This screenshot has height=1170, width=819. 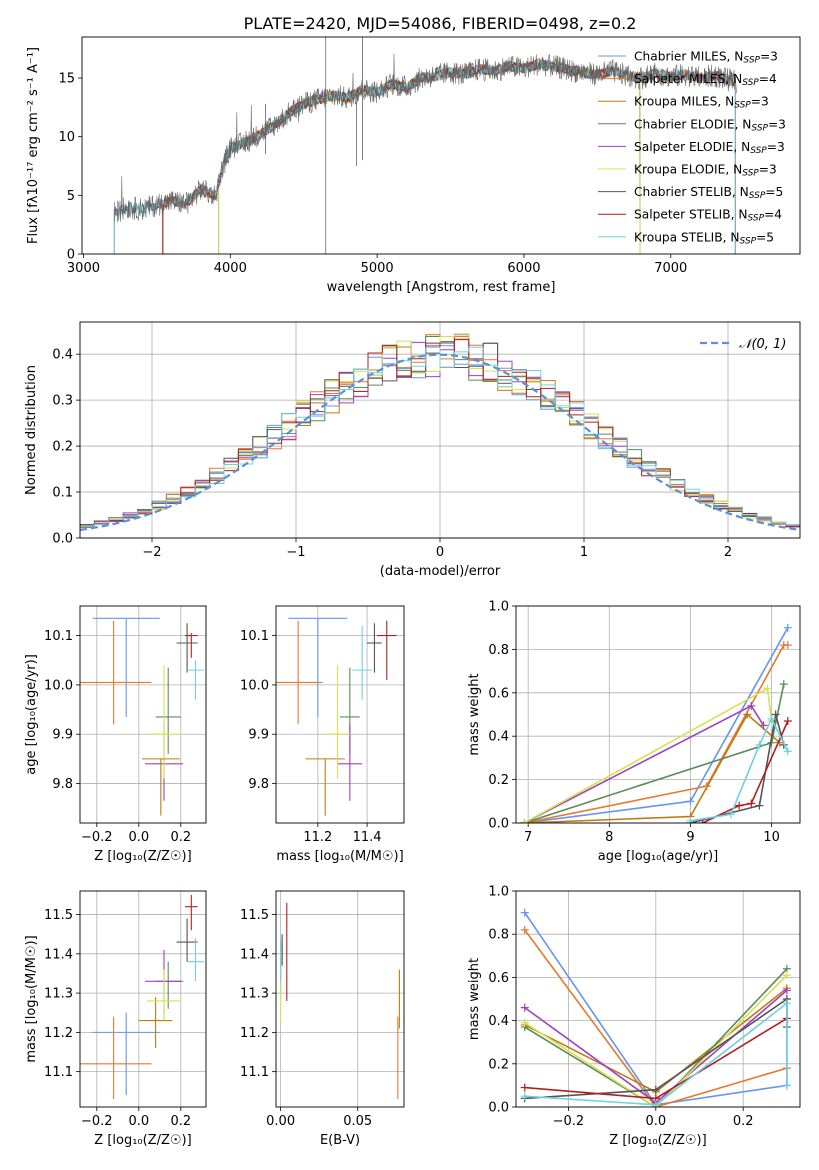 I want to click on y-axis-label: mass weight, so click(x=474, y=714).